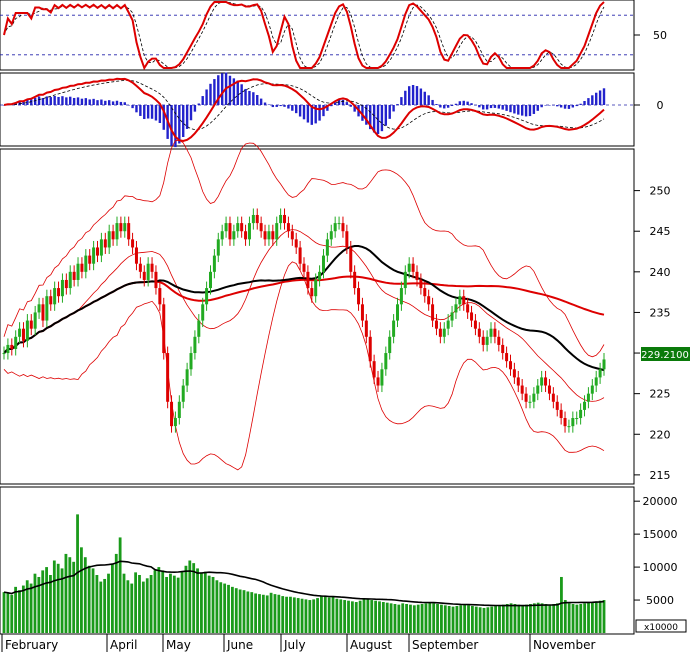 The height and width of the screenshot is (654, 691). What do you see at coordinates (317, 110) in the screenshot?
I see `macd-panel` at bounding box center [317, 110].